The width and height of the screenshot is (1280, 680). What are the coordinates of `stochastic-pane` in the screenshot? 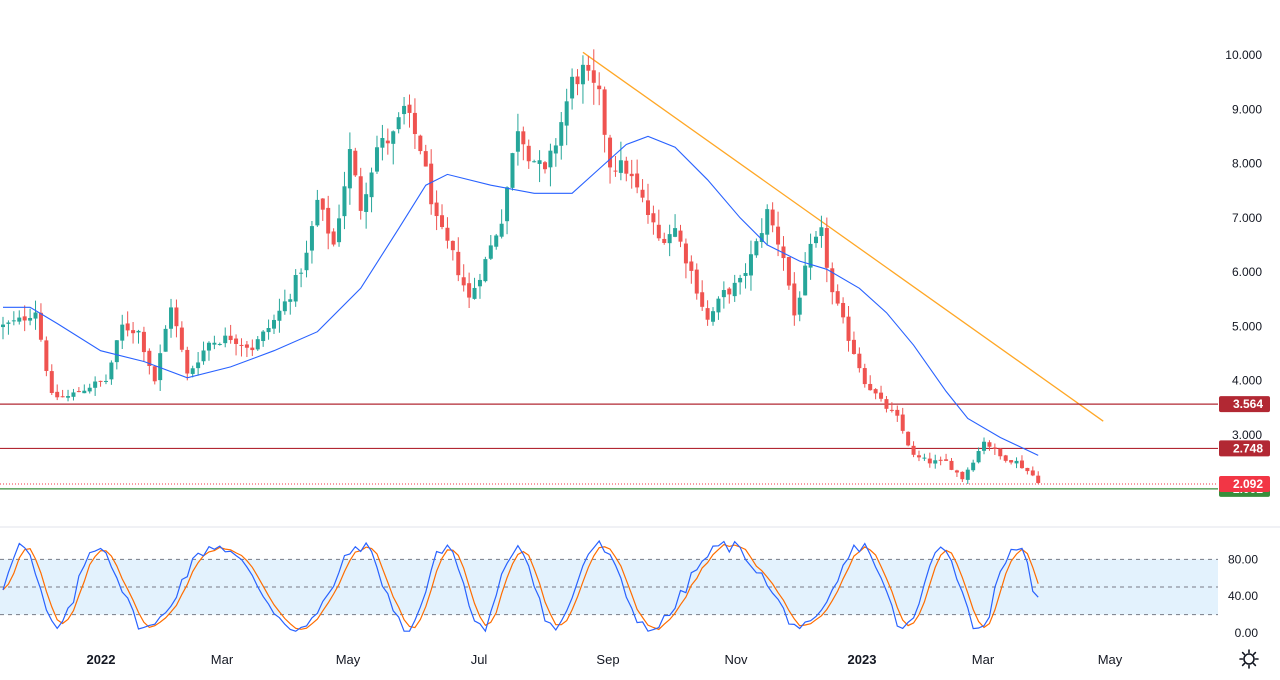 It's located at (609, 586).